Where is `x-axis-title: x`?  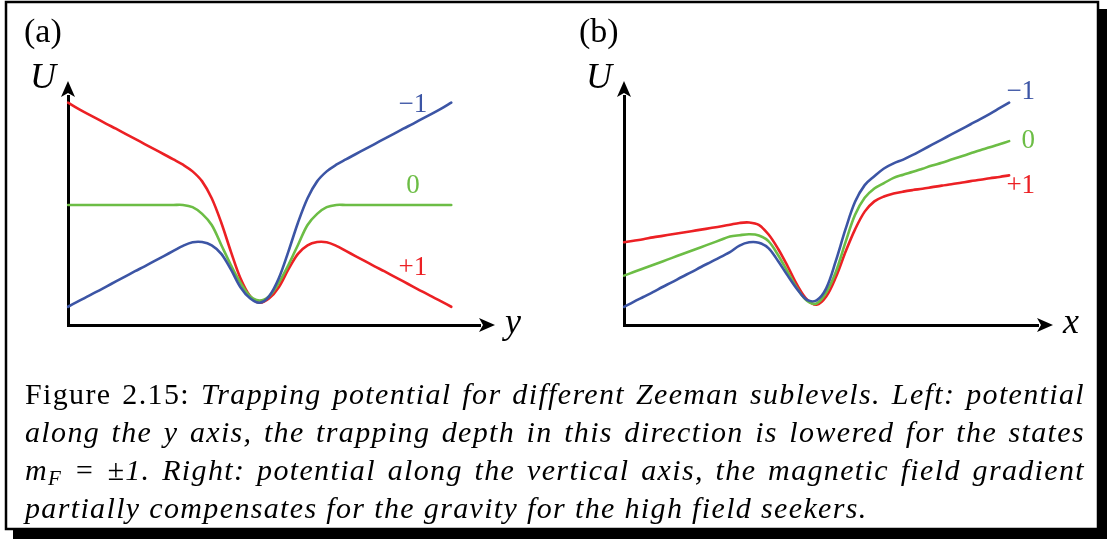 x-axis-title: x is located at coordinates (1070, 321).